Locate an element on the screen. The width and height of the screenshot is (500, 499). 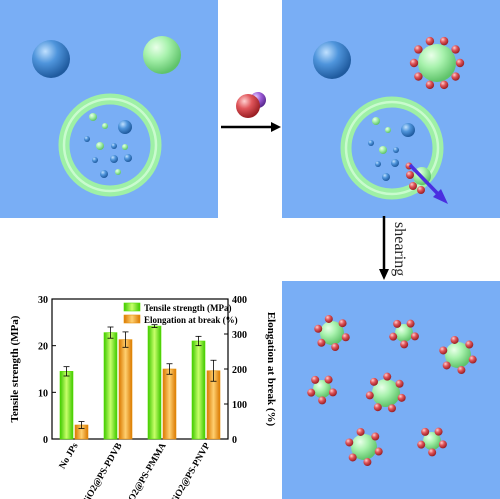
y-right-tick-label: 0 is located at coordinates (234, 440).